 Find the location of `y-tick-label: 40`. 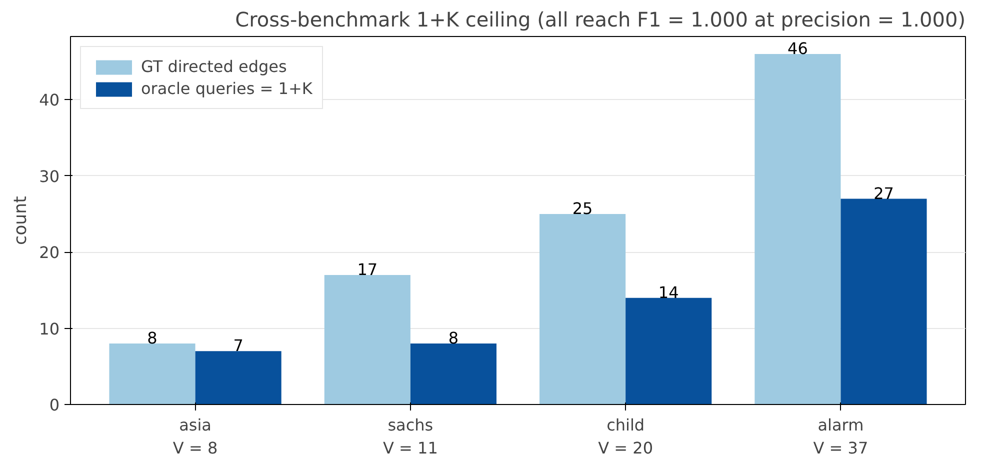

y-tick-label: 40 is located at coordinates (49, 100).